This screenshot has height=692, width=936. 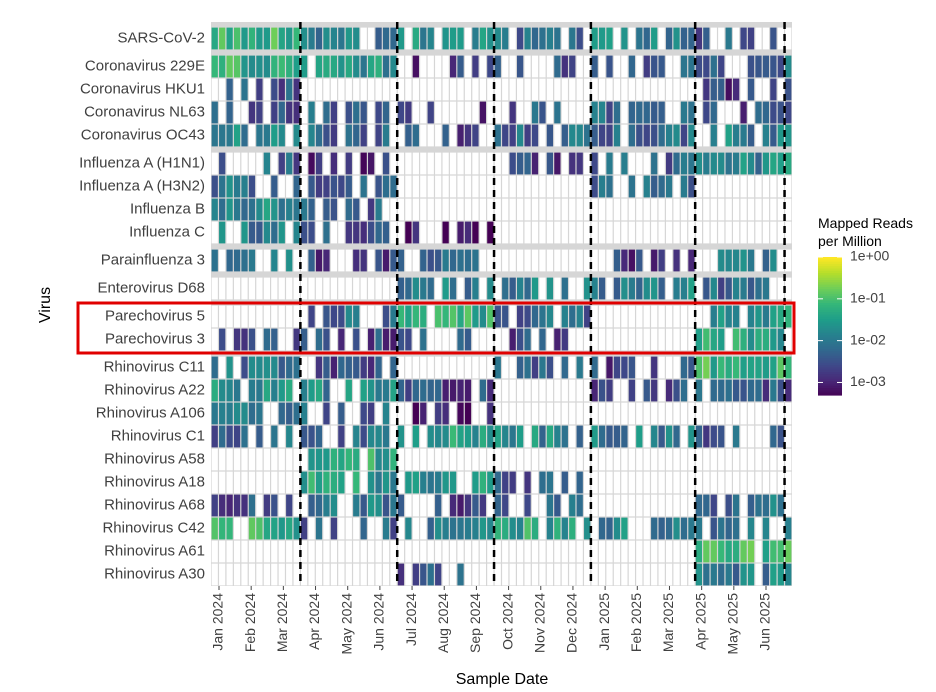 What do you see at coordinates (830, 330) in the screenshot?
I see `legend-color-step` at bounding box center [830, 330].